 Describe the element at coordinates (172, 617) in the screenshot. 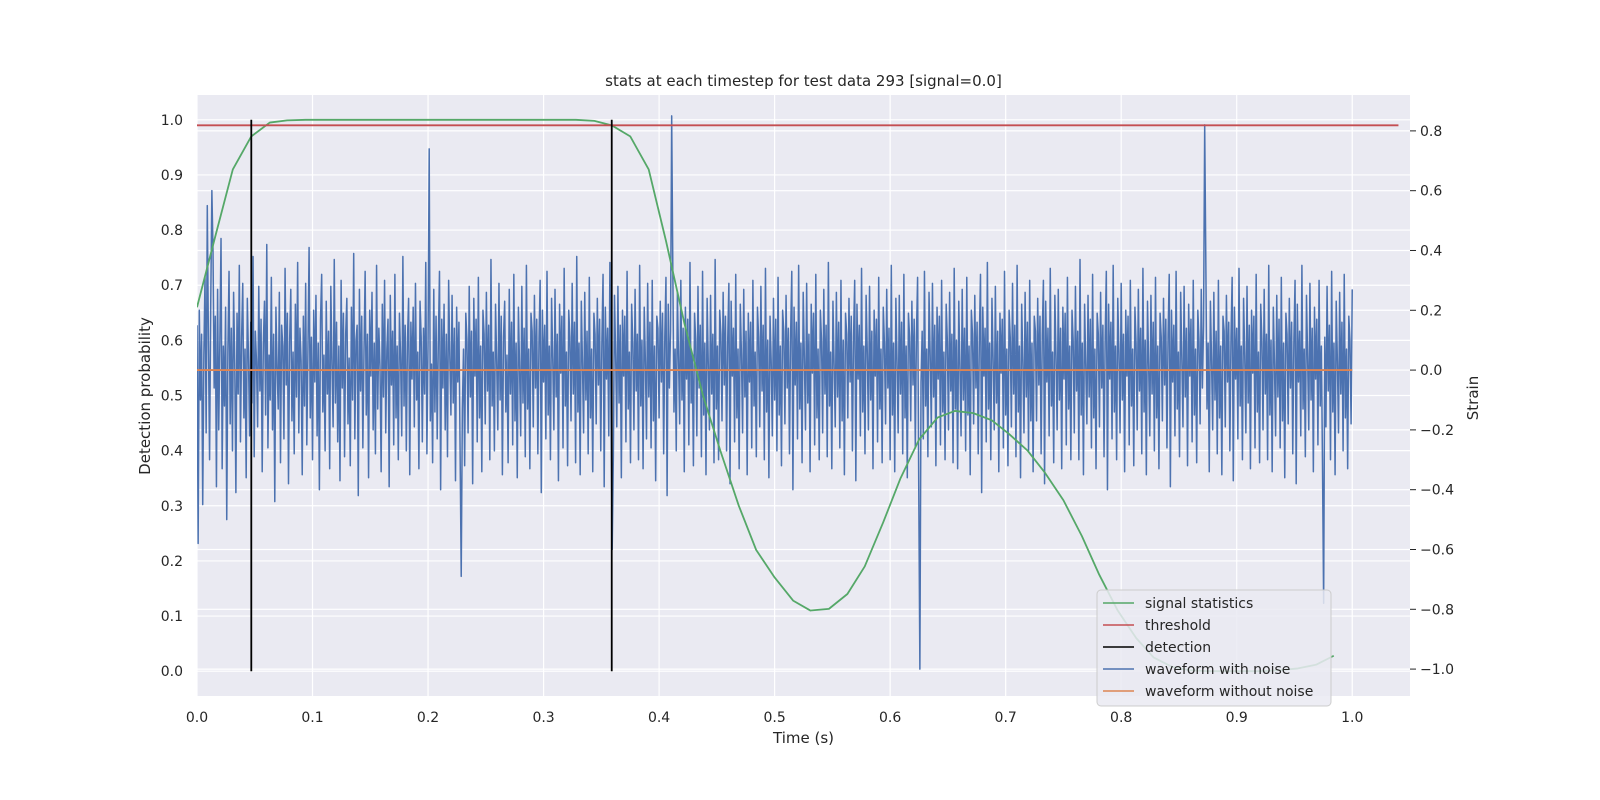

I see `y-tick-label: 0.1` at that location.